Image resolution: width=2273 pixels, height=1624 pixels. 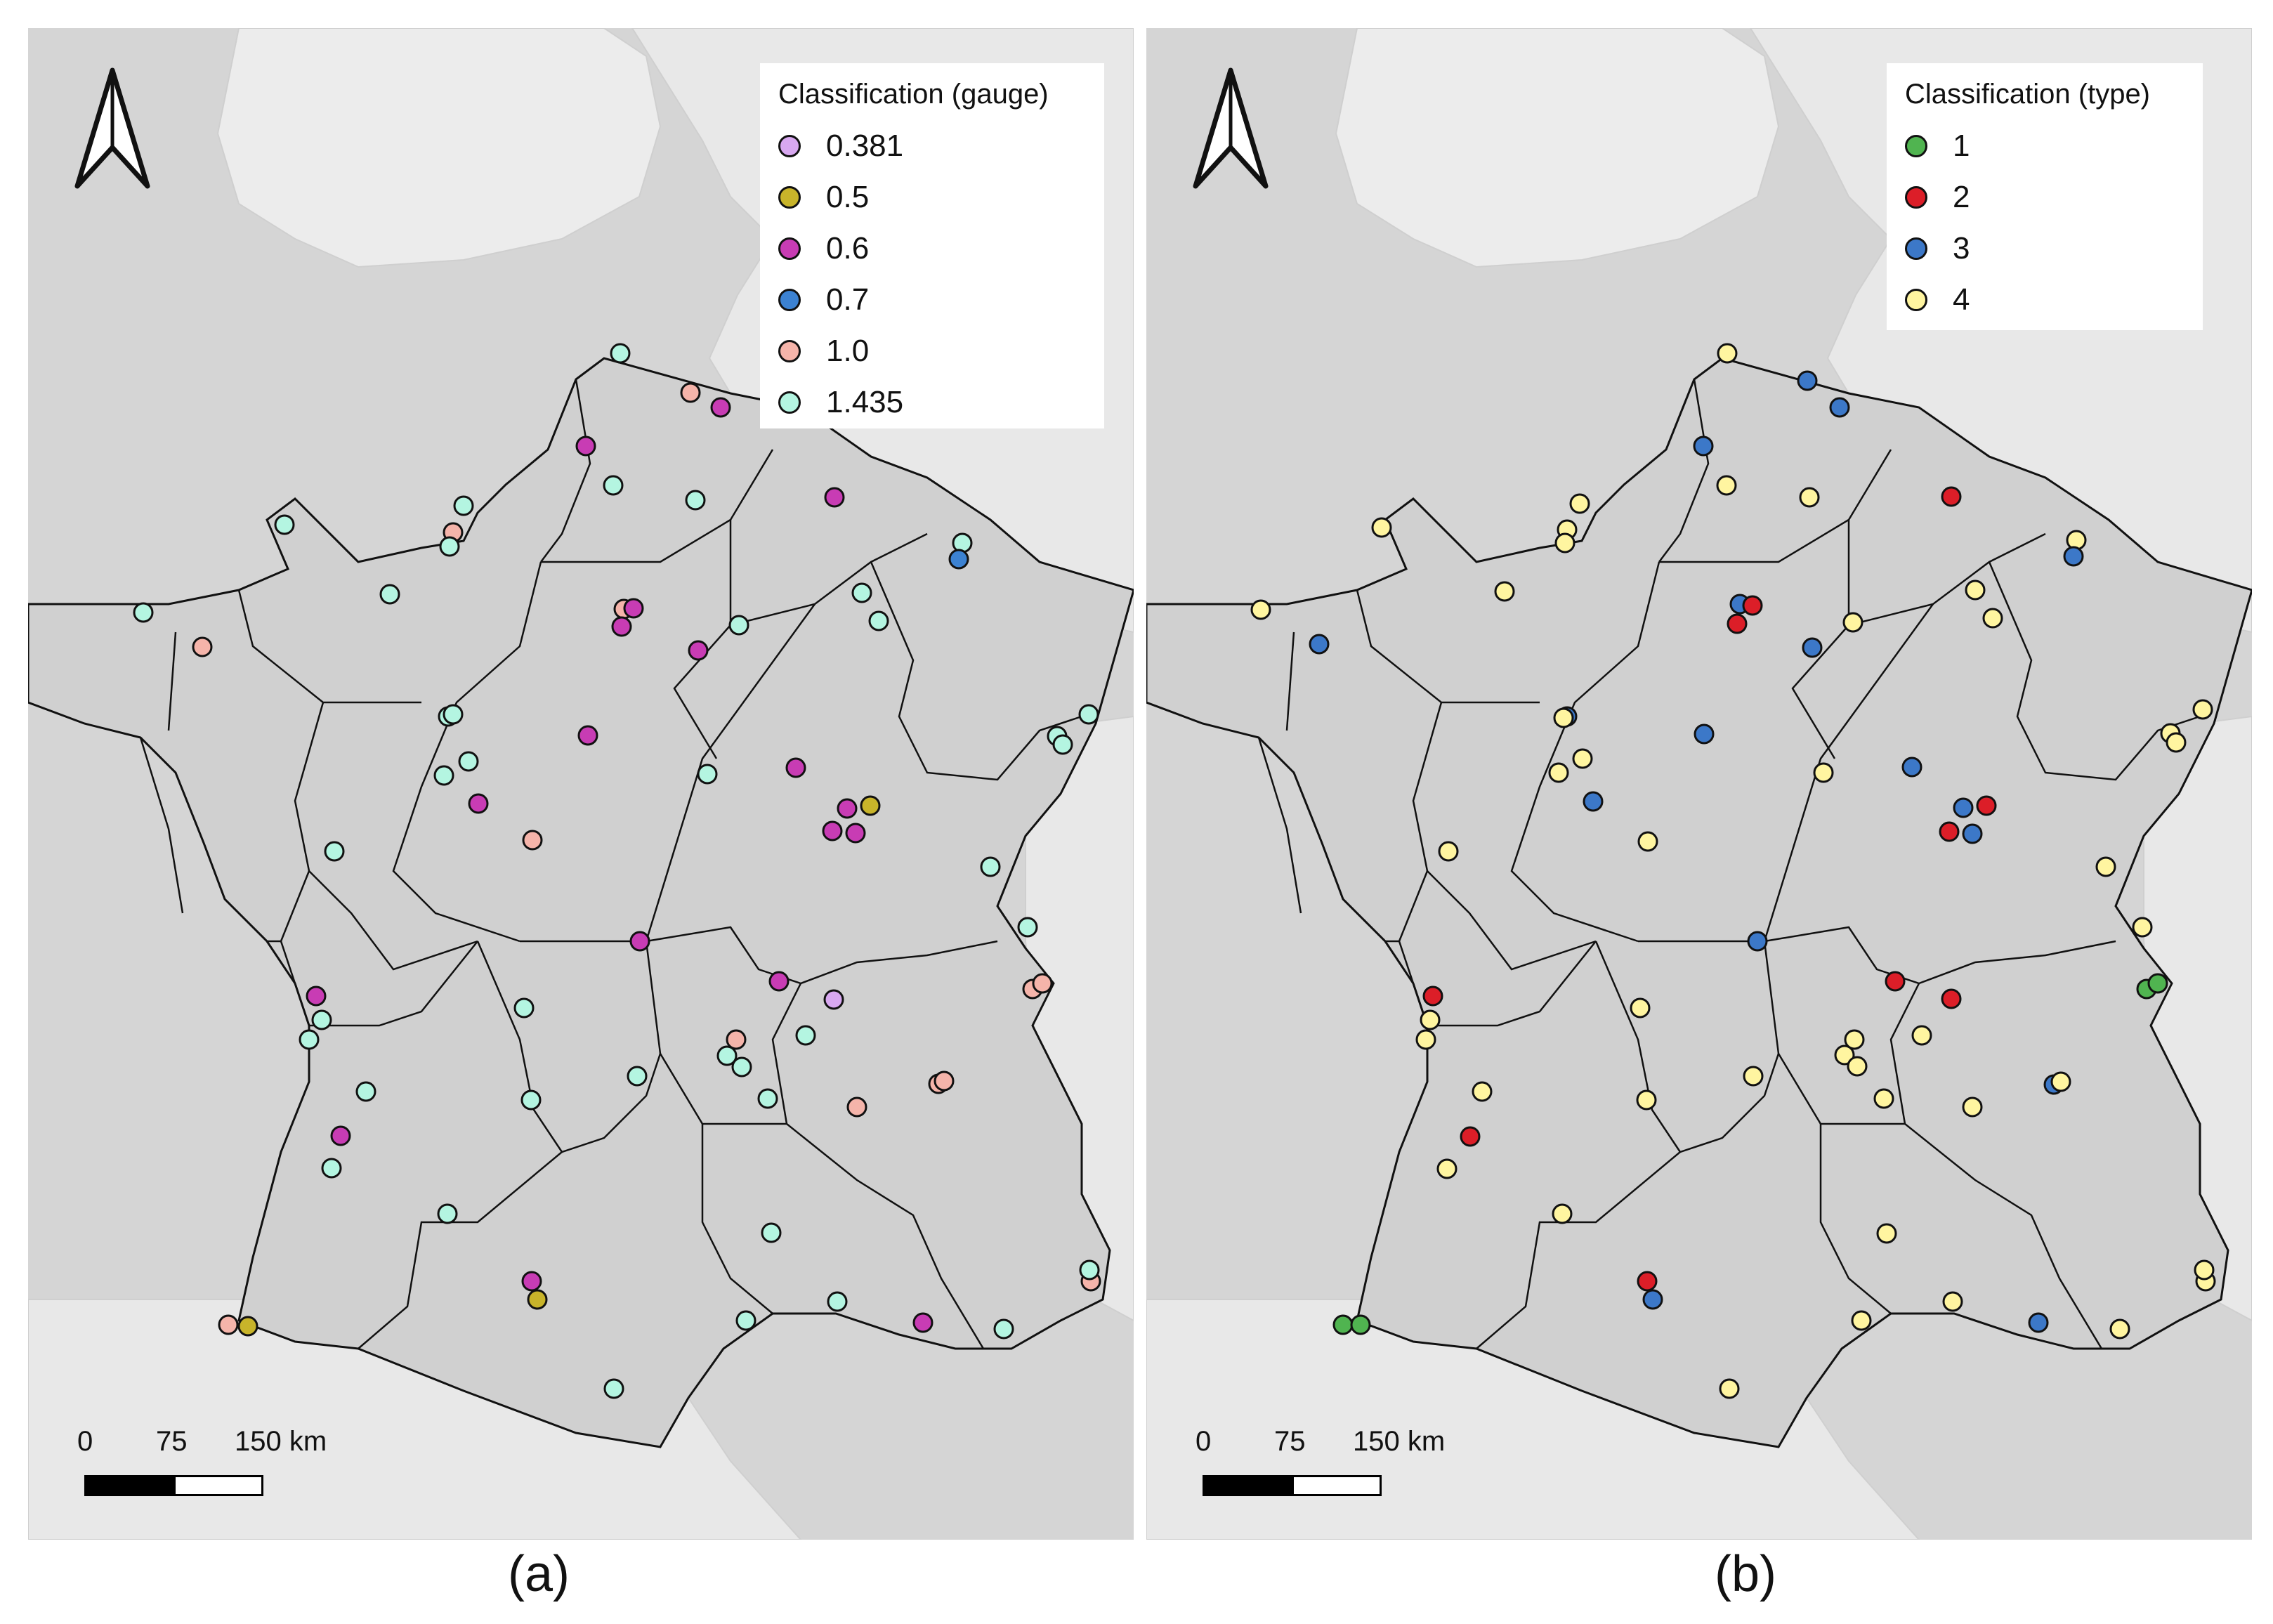 What do you see at coordinates (1320, 1464) in the screenshot?
I see `scale-bar: 0 75 150 km` at bounding box center [1320, 1464].